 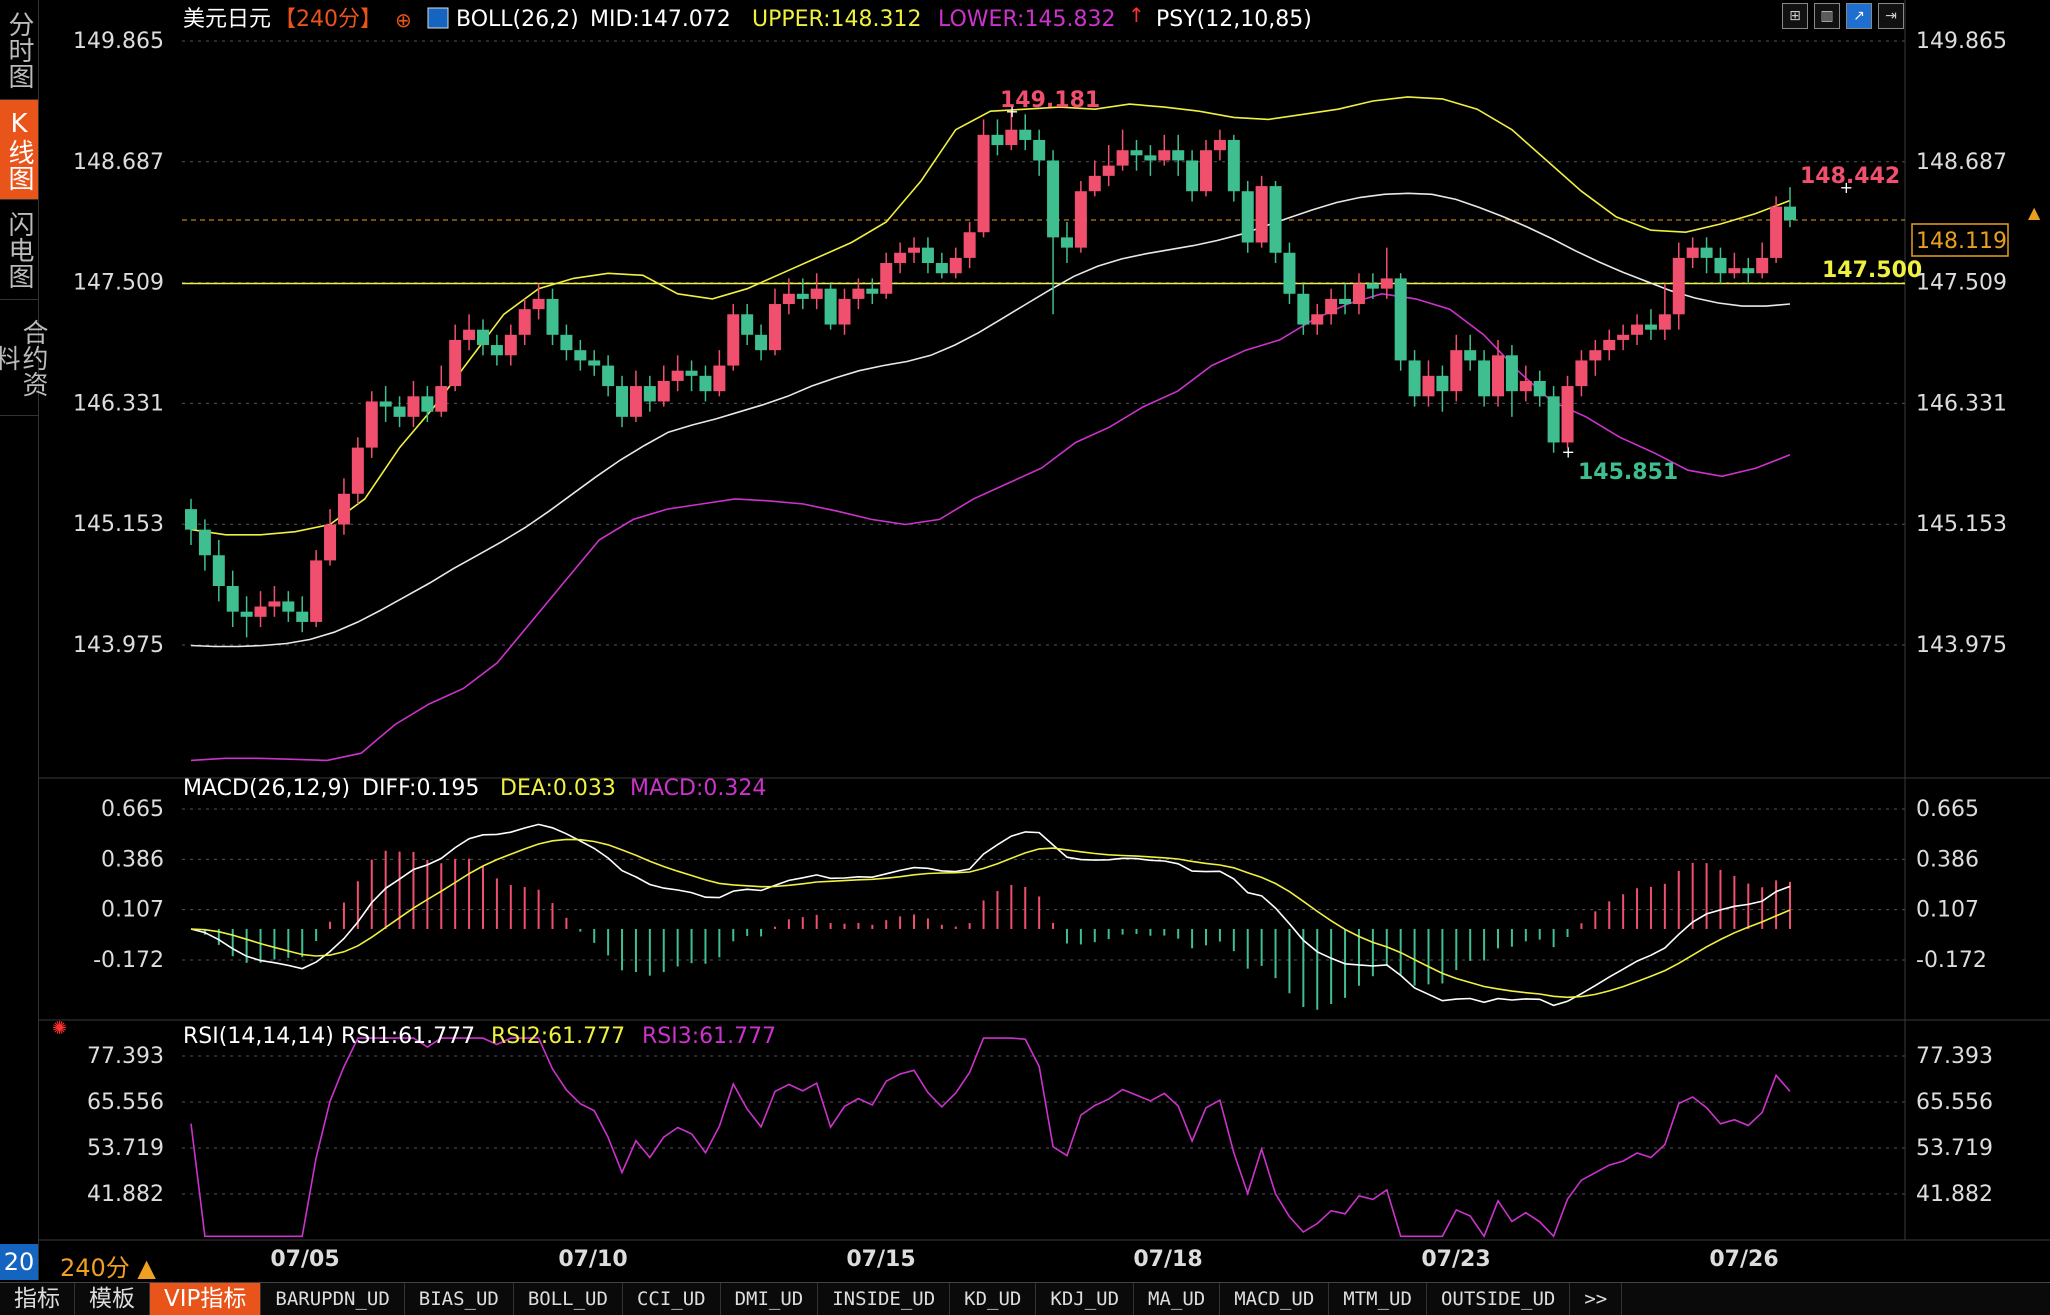 I want to click on main-tick-right-4: 145.153, so click(x=1961, y=524).